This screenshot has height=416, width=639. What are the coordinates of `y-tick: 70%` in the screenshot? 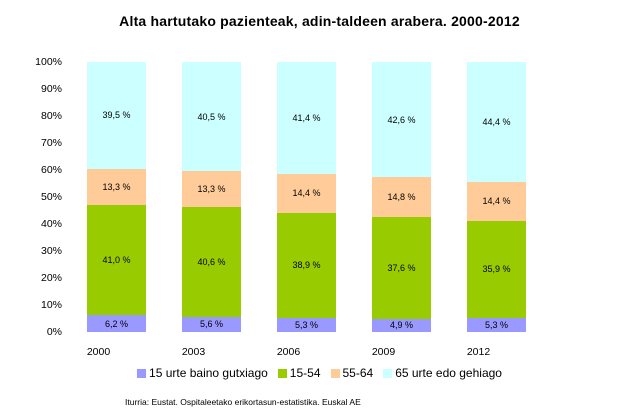 It's located at (51, 143).